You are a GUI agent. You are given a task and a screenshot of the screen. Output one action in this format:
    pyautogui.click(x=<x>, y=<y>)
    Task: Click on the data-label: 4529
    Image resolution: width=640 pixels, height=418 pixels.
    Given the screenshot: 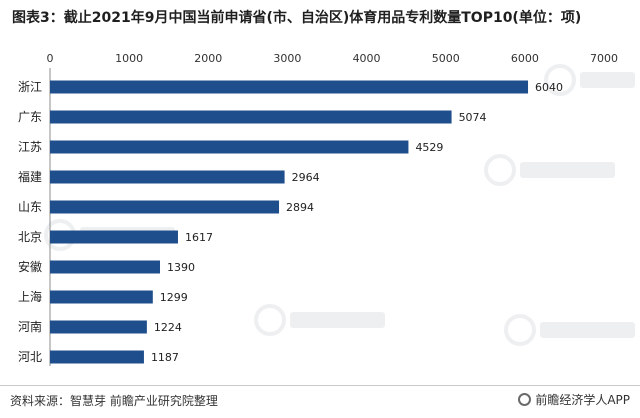 What is the action you would take?
    pyautogui.click(x=429, y=147)
    